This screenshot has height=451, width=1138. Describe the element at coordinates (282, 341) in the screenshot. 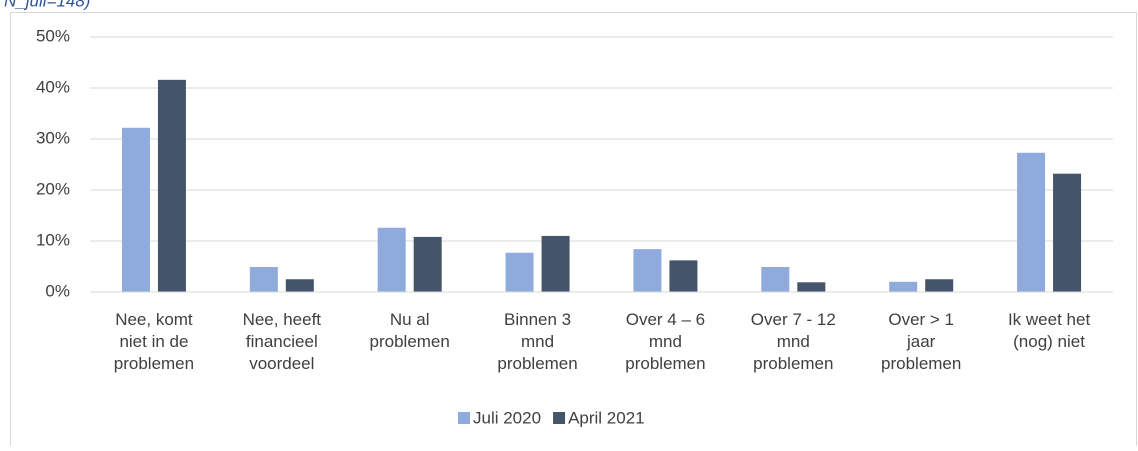

I see `x-tick-label: Nee, heeft financieel voordeel` at that location.